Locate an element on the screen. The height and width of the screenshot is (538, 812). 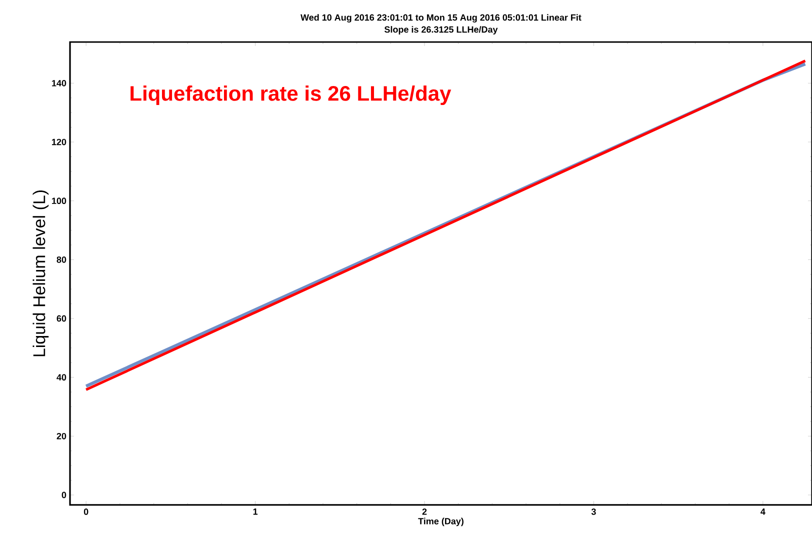
x-axis-title: Time (Day) is located at coordinates (441, 522).